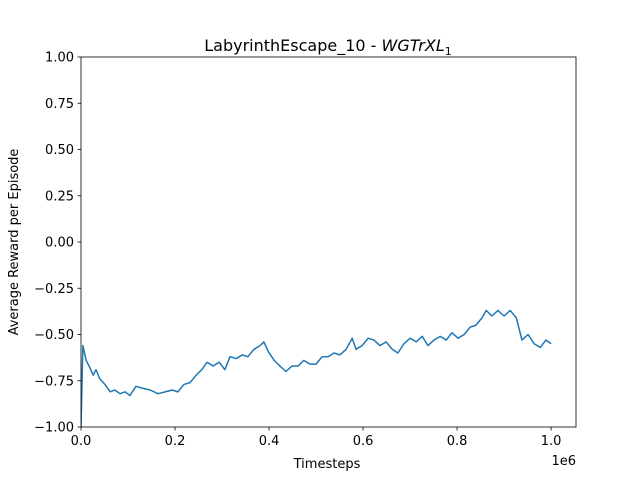  What do you see at coordinates (81, 441) in the screenshot?
I see `x-tick-label: 0.0` at bounding box center [81, 441].